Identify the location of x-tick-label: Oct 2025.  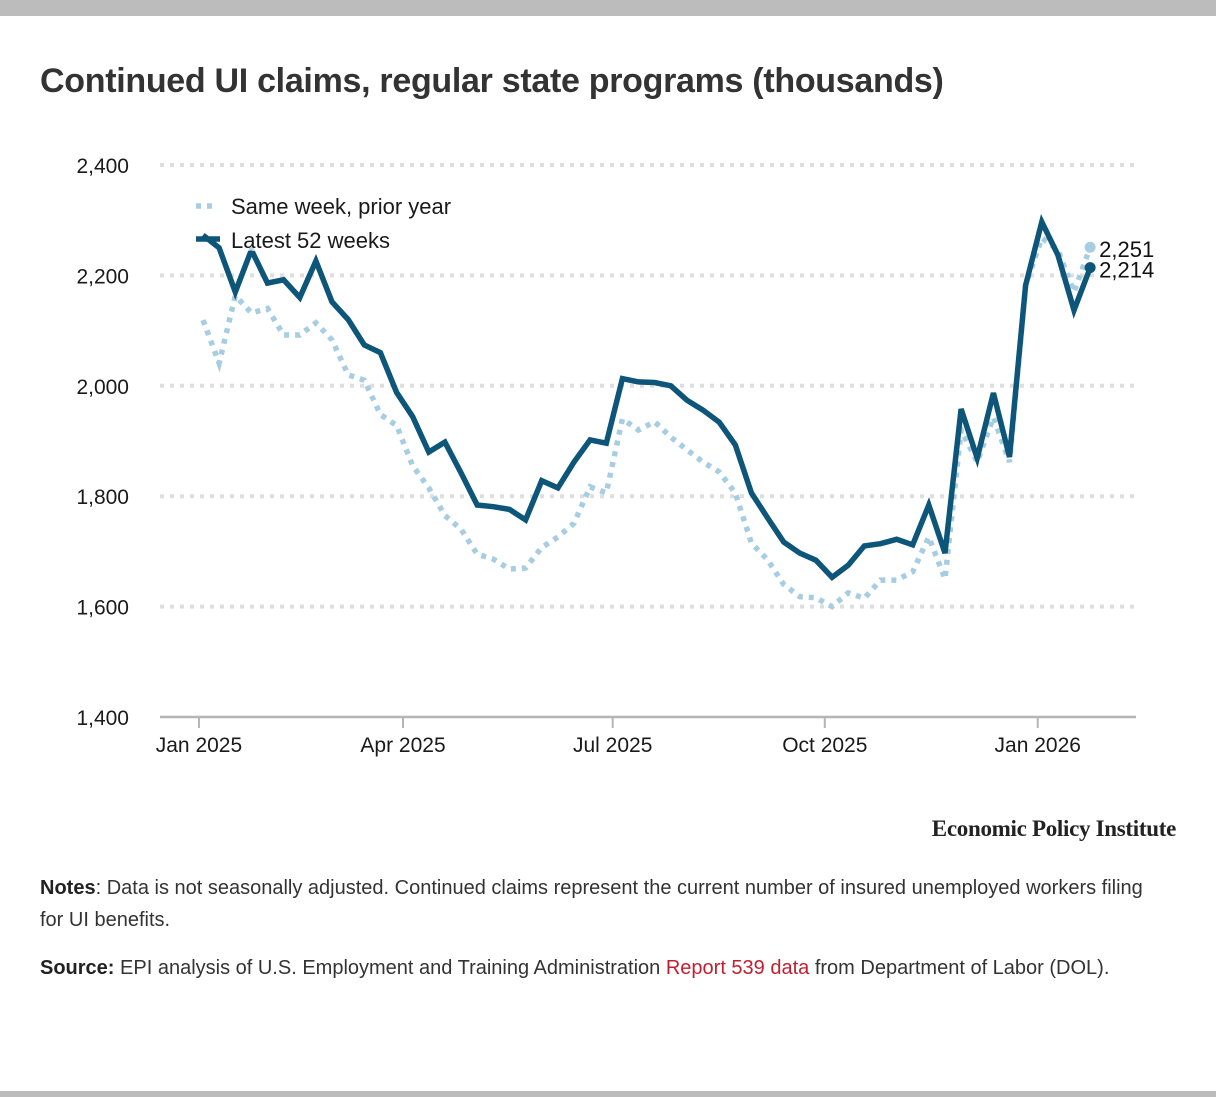
(824, 745).